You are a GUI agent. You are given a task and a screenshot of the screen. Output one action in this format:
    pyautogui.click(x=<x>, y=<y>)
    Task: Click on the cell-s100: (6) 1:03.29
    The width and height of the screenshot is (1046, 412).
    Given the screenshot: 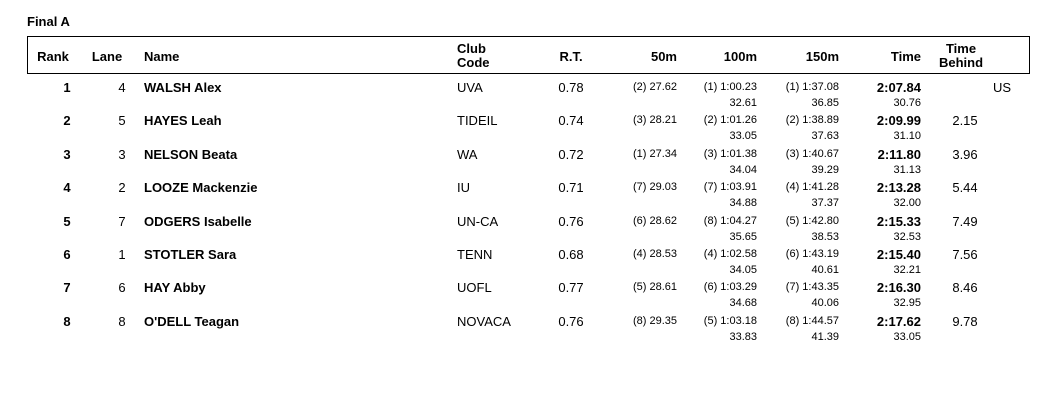 What is the action you would take?
    pyautogui.click(x=730, y=287)
    